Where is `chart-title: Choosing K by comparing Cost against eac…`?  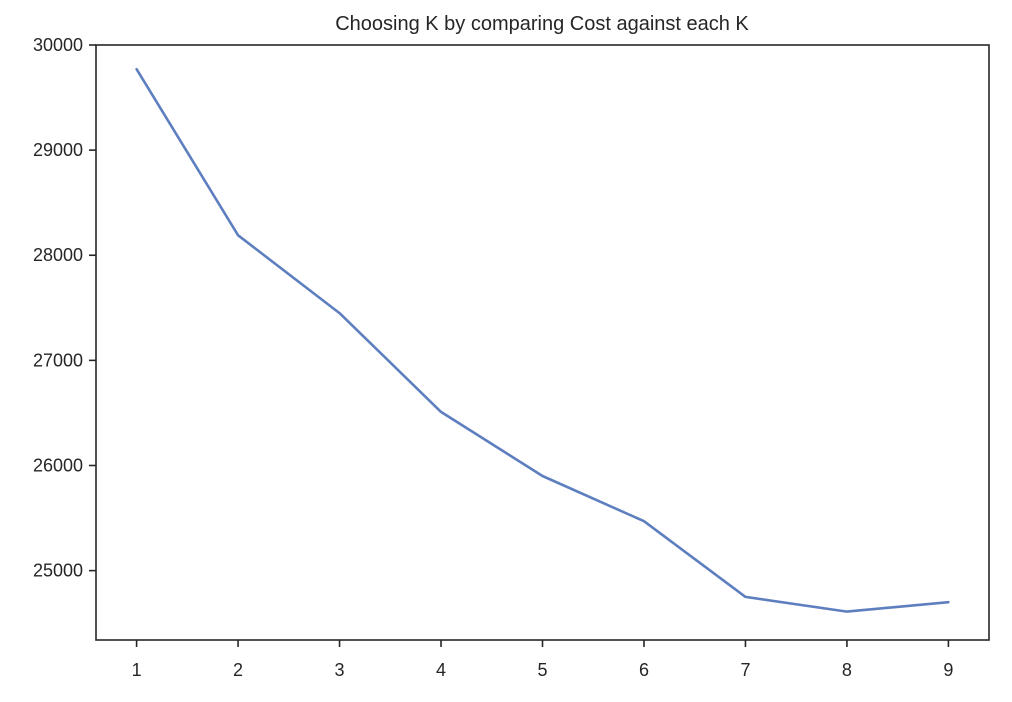
chart-title: Choosing K by comparing Cost against eac… is located at coordinates (542, 24).